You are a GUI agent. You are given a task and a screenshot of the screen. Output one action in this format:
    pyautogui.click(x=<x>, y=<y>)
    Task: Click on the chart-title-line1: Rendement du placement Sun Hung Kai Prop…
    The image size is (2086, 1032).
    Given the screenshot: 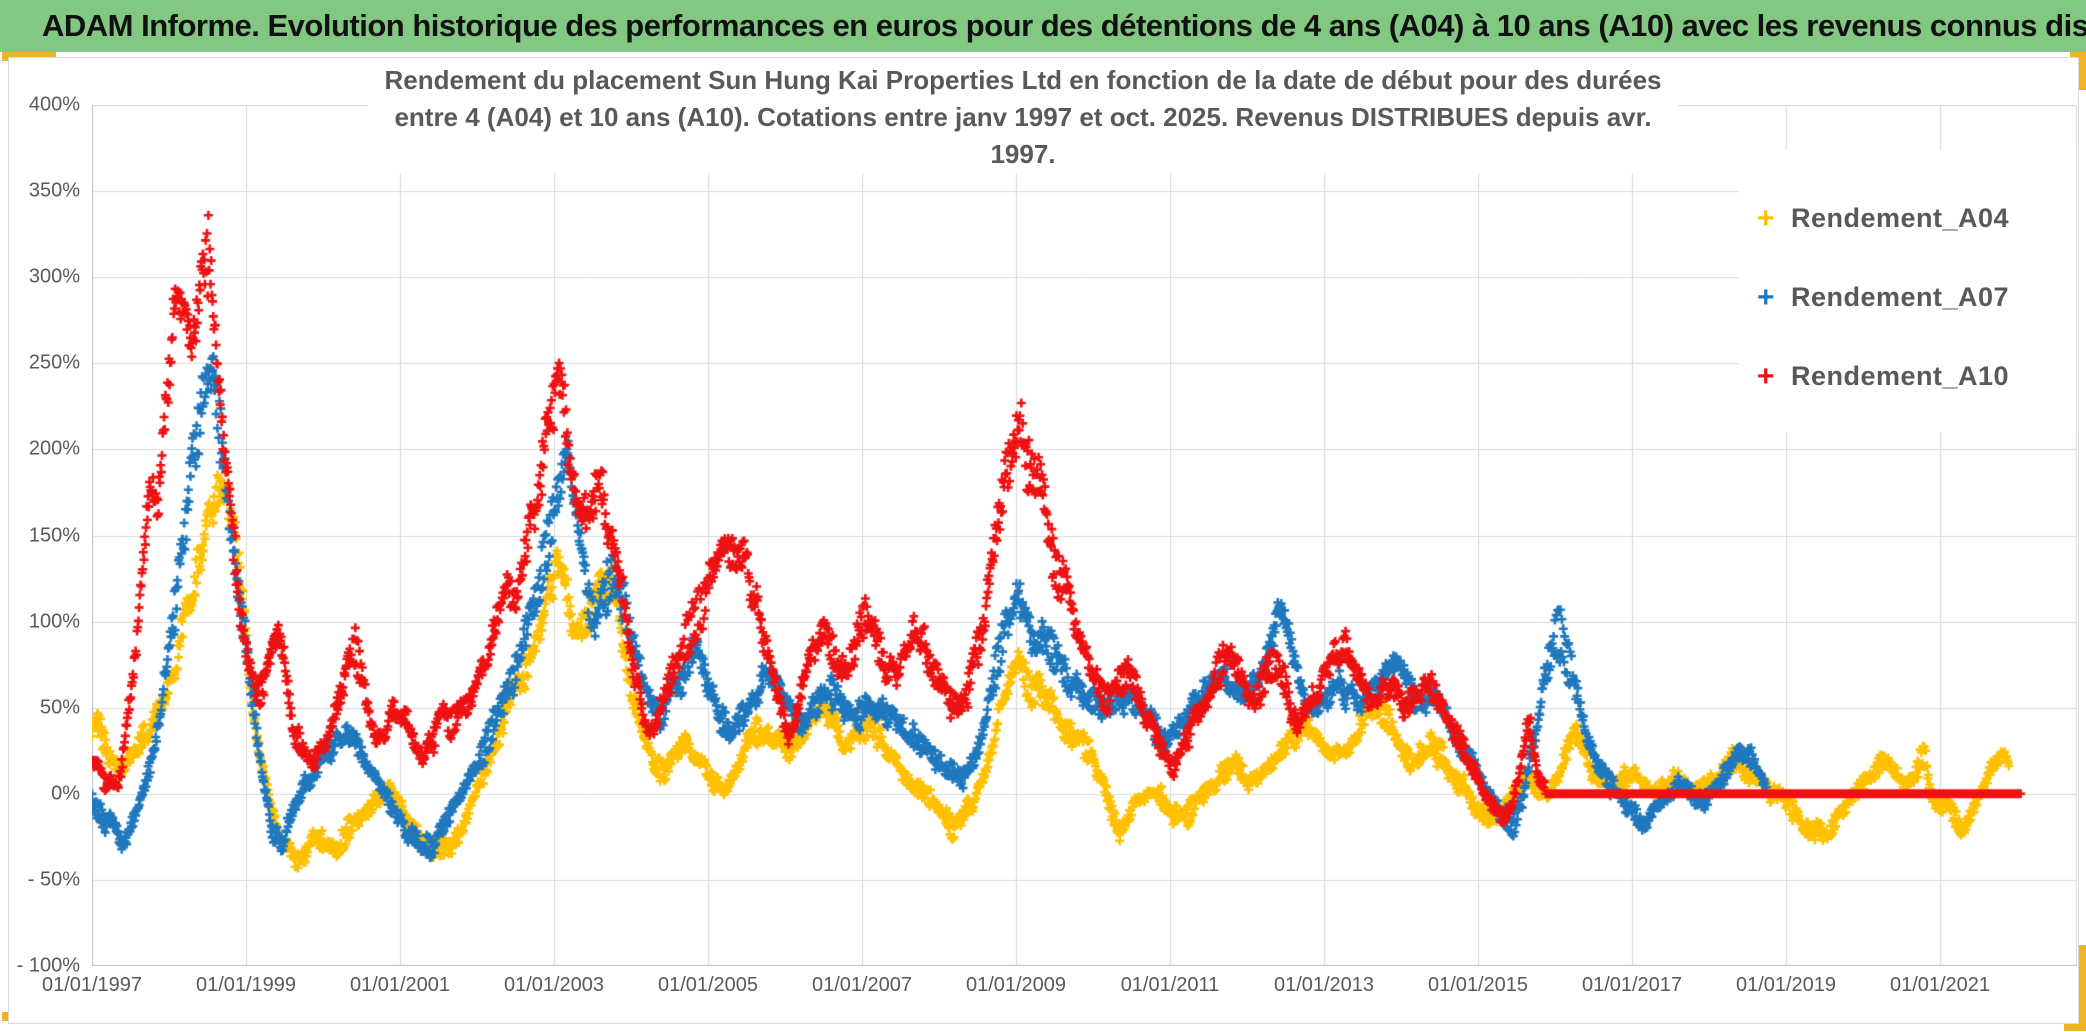 What is the action you would take?
    pyautogui.click(x=1023, y=80)
    